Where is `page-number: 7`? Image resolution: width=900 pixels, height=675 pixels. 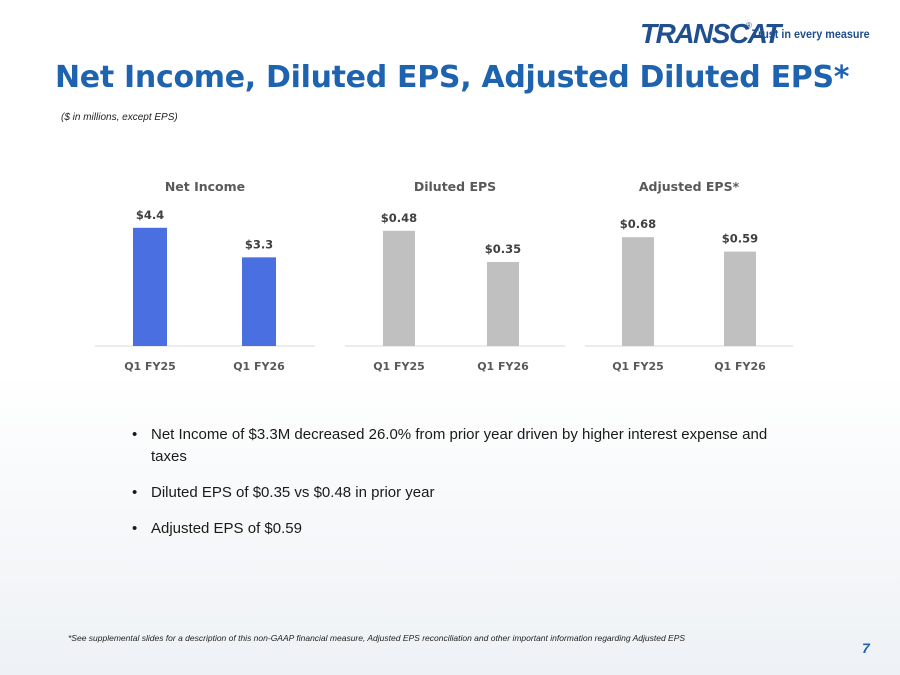 page-number: 7 is located at coordinates (866, 648).